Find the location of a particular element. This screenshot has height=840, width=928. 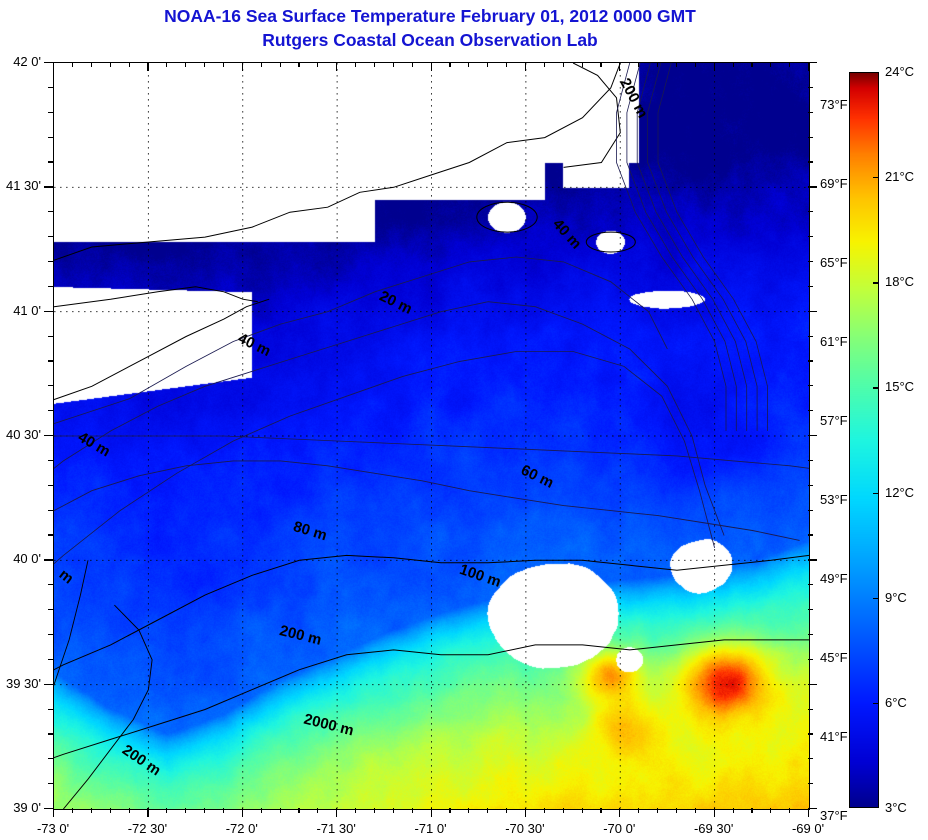

coastline-southern-new-england is located at coordinates (337, 162).